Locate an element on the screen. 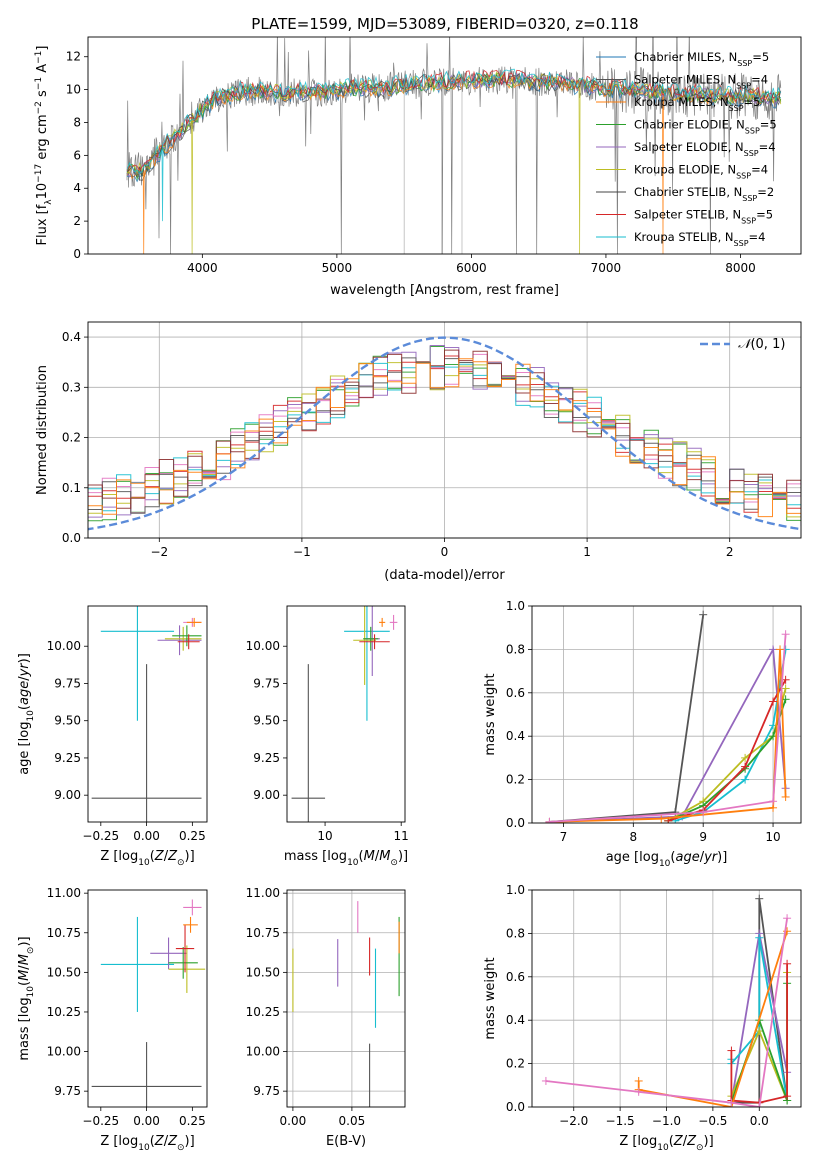  x-tick-label: 11 is located at coordinates (401, 836).